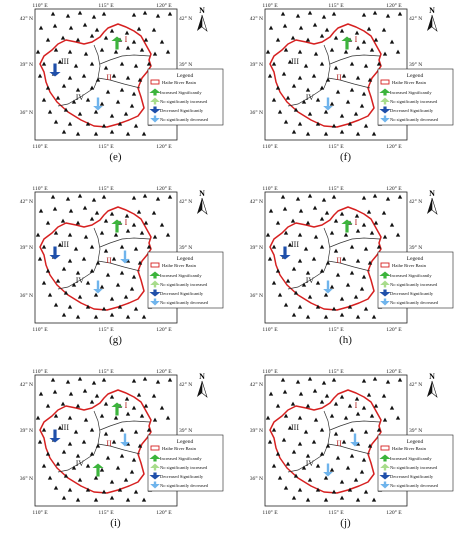  I want to click on trend-arrow-region-i, so click(347, 43).